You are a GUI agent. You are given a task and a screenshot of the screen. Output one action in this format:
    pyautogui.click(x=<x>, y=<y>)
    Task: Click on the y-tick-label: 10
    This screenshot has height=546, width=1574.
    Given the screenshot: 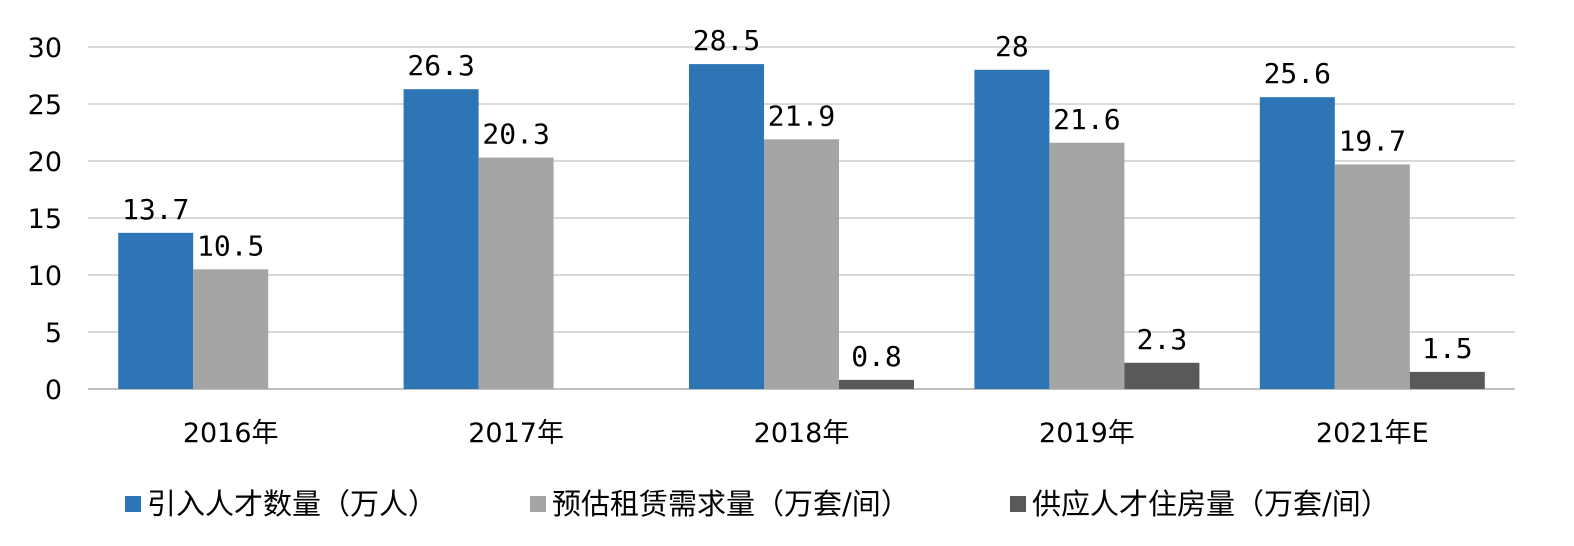 What is the action you would take?
    pyautogui.click(x=45, y=276)
    